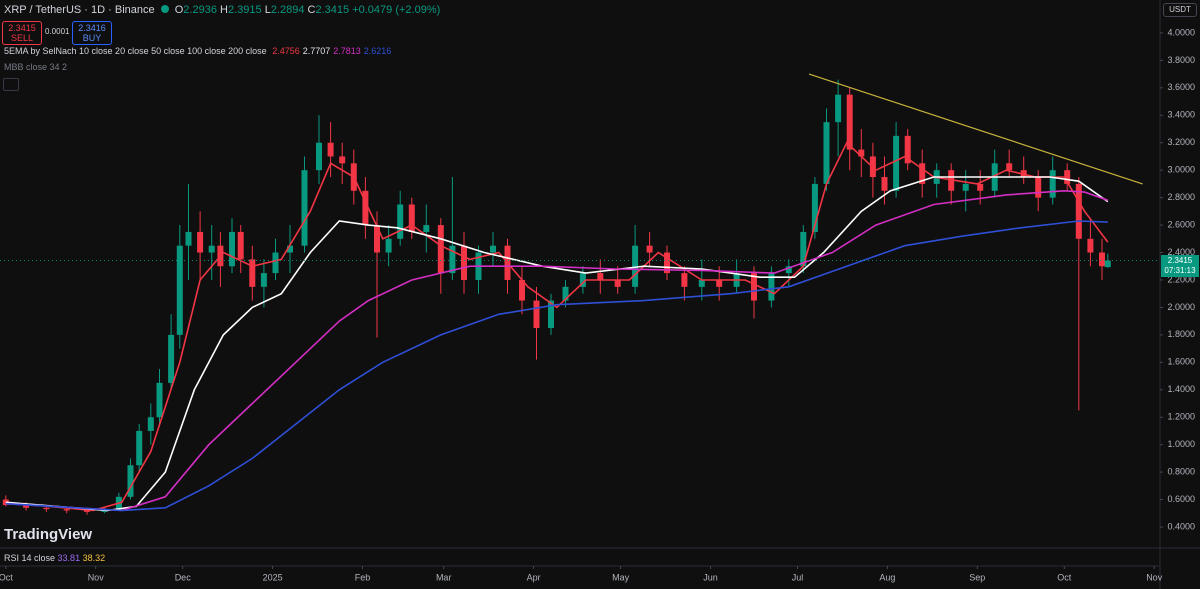 This screenshot has height=589, width=1200. I want to click on sell-button: 2.3415 SELL, so click(22, 33).